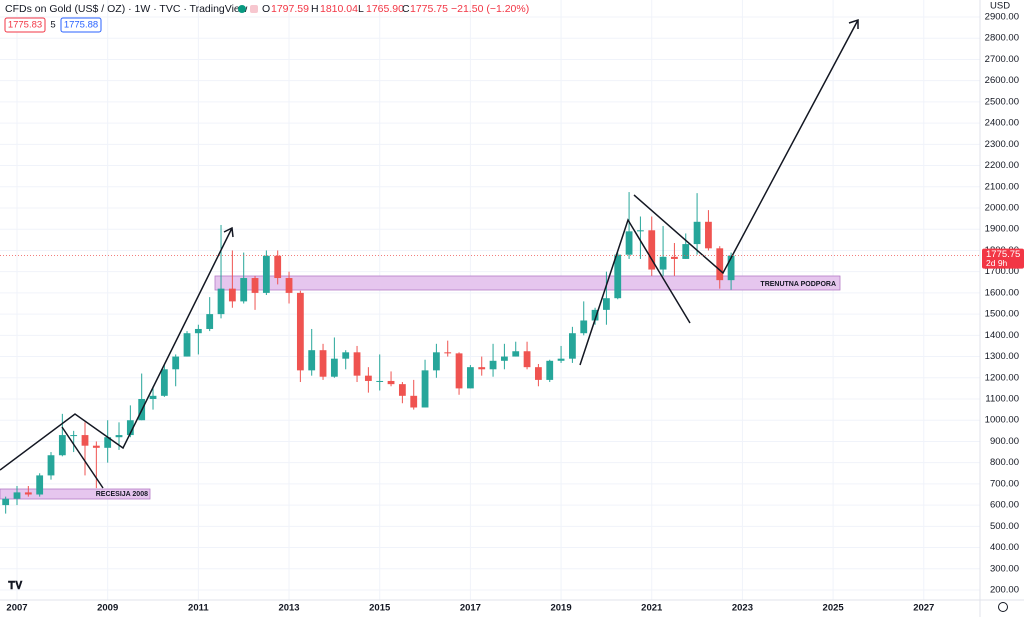  I want to click on bid: 1775.83, so click(25, 25).